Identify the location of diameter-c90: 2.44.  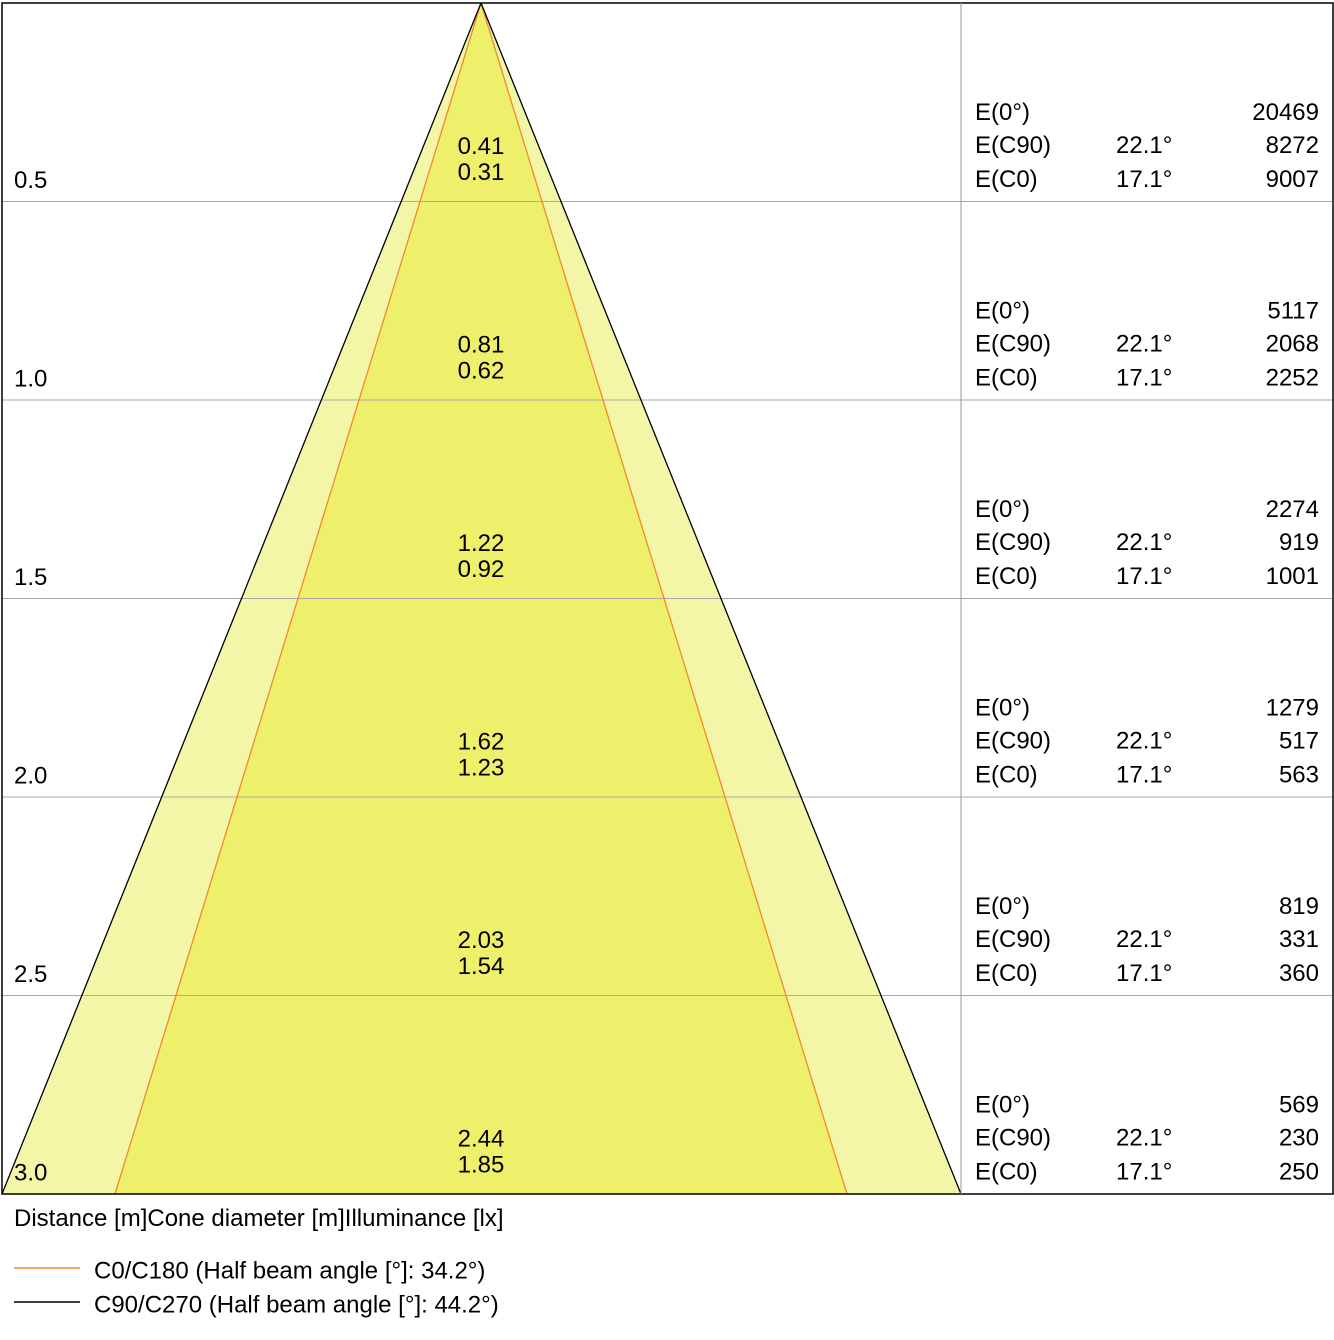
(481, 1138).